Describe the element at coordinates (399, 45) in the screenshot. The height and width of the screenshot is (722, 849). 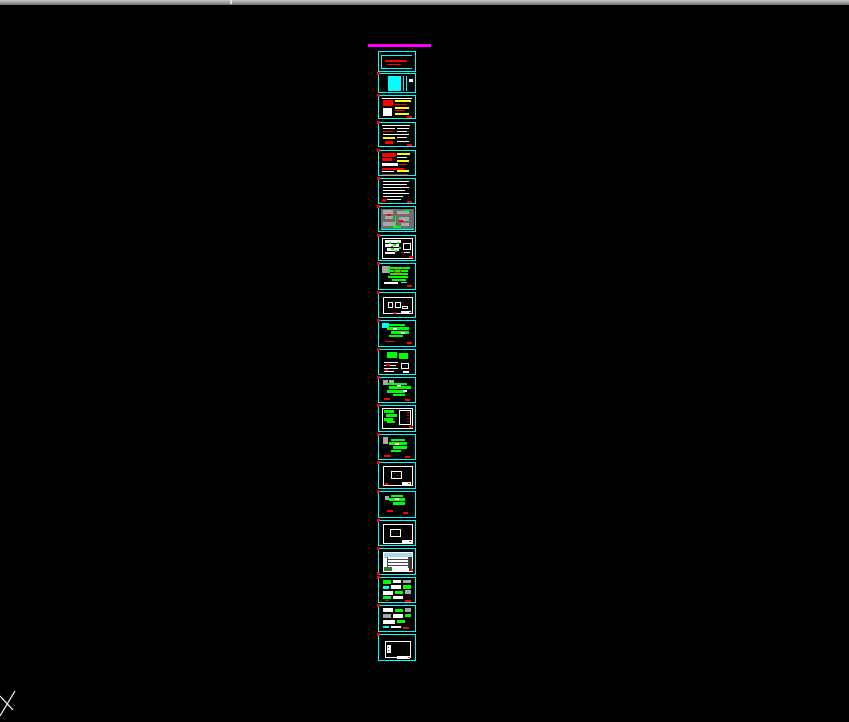
I see `magenta-polyline-entity` at that location.